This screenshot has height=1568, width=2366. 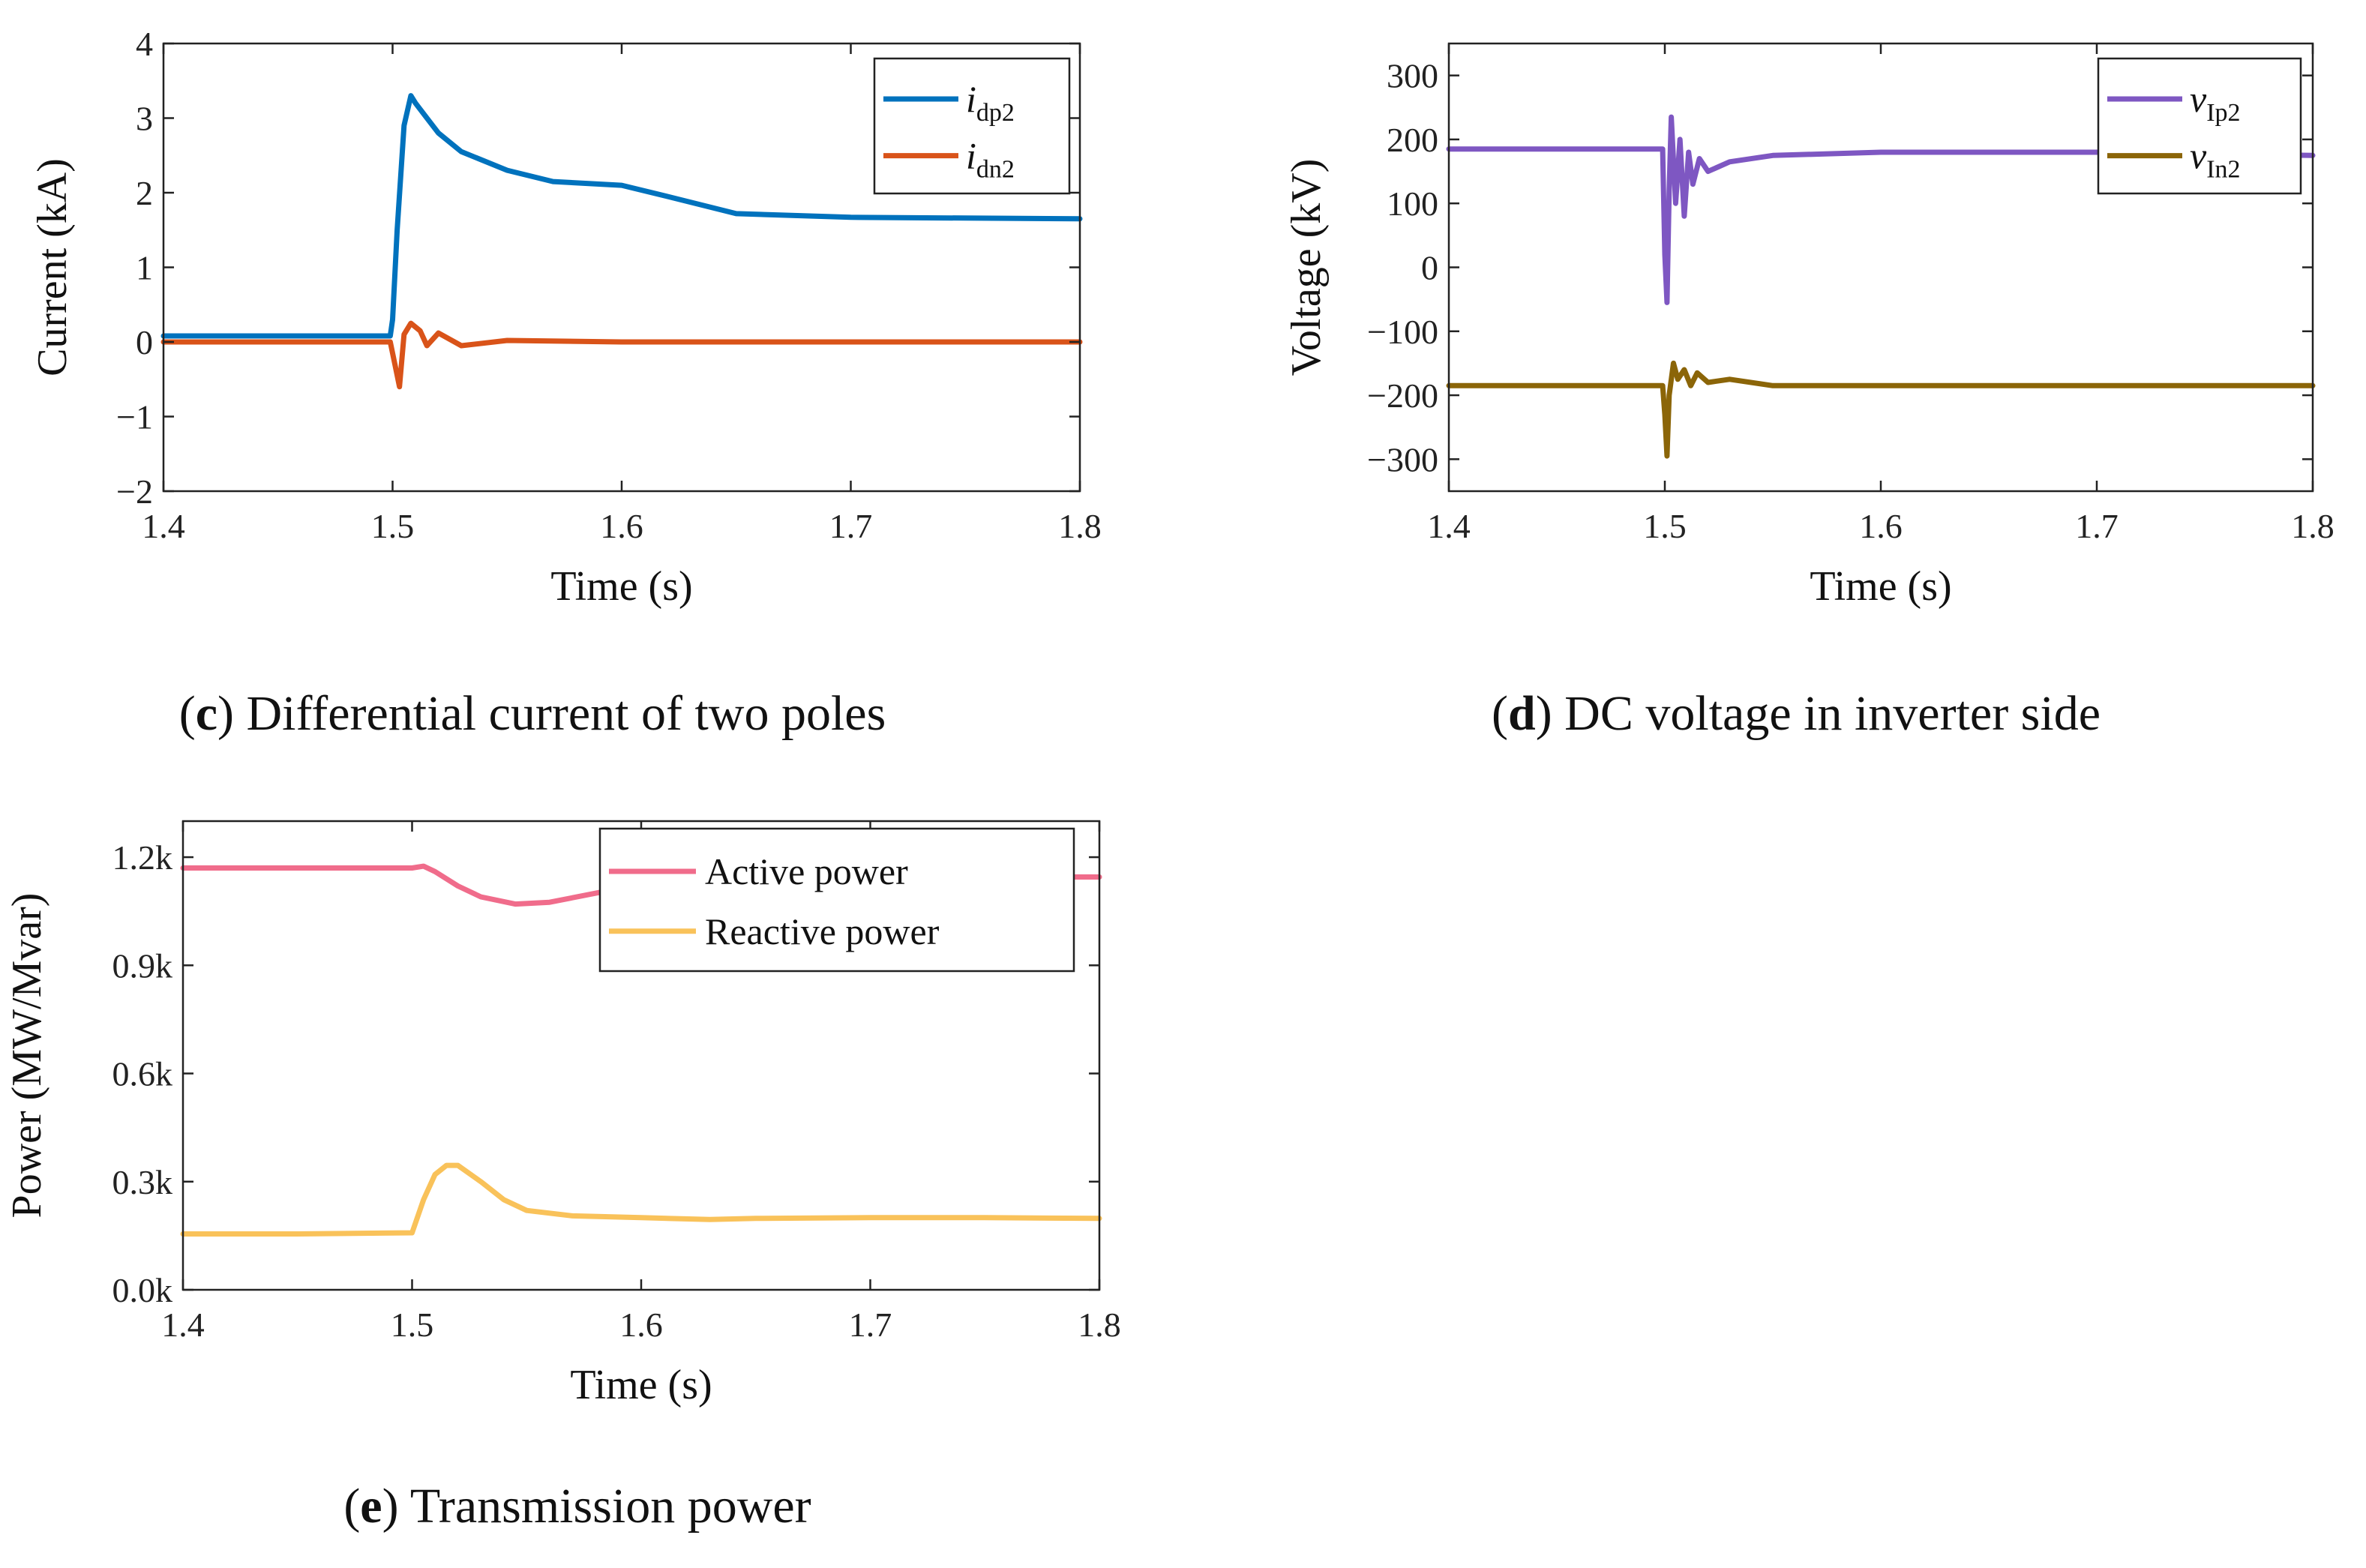 I want to click on y-tick-label: −300, so click(x=1402, y=459).